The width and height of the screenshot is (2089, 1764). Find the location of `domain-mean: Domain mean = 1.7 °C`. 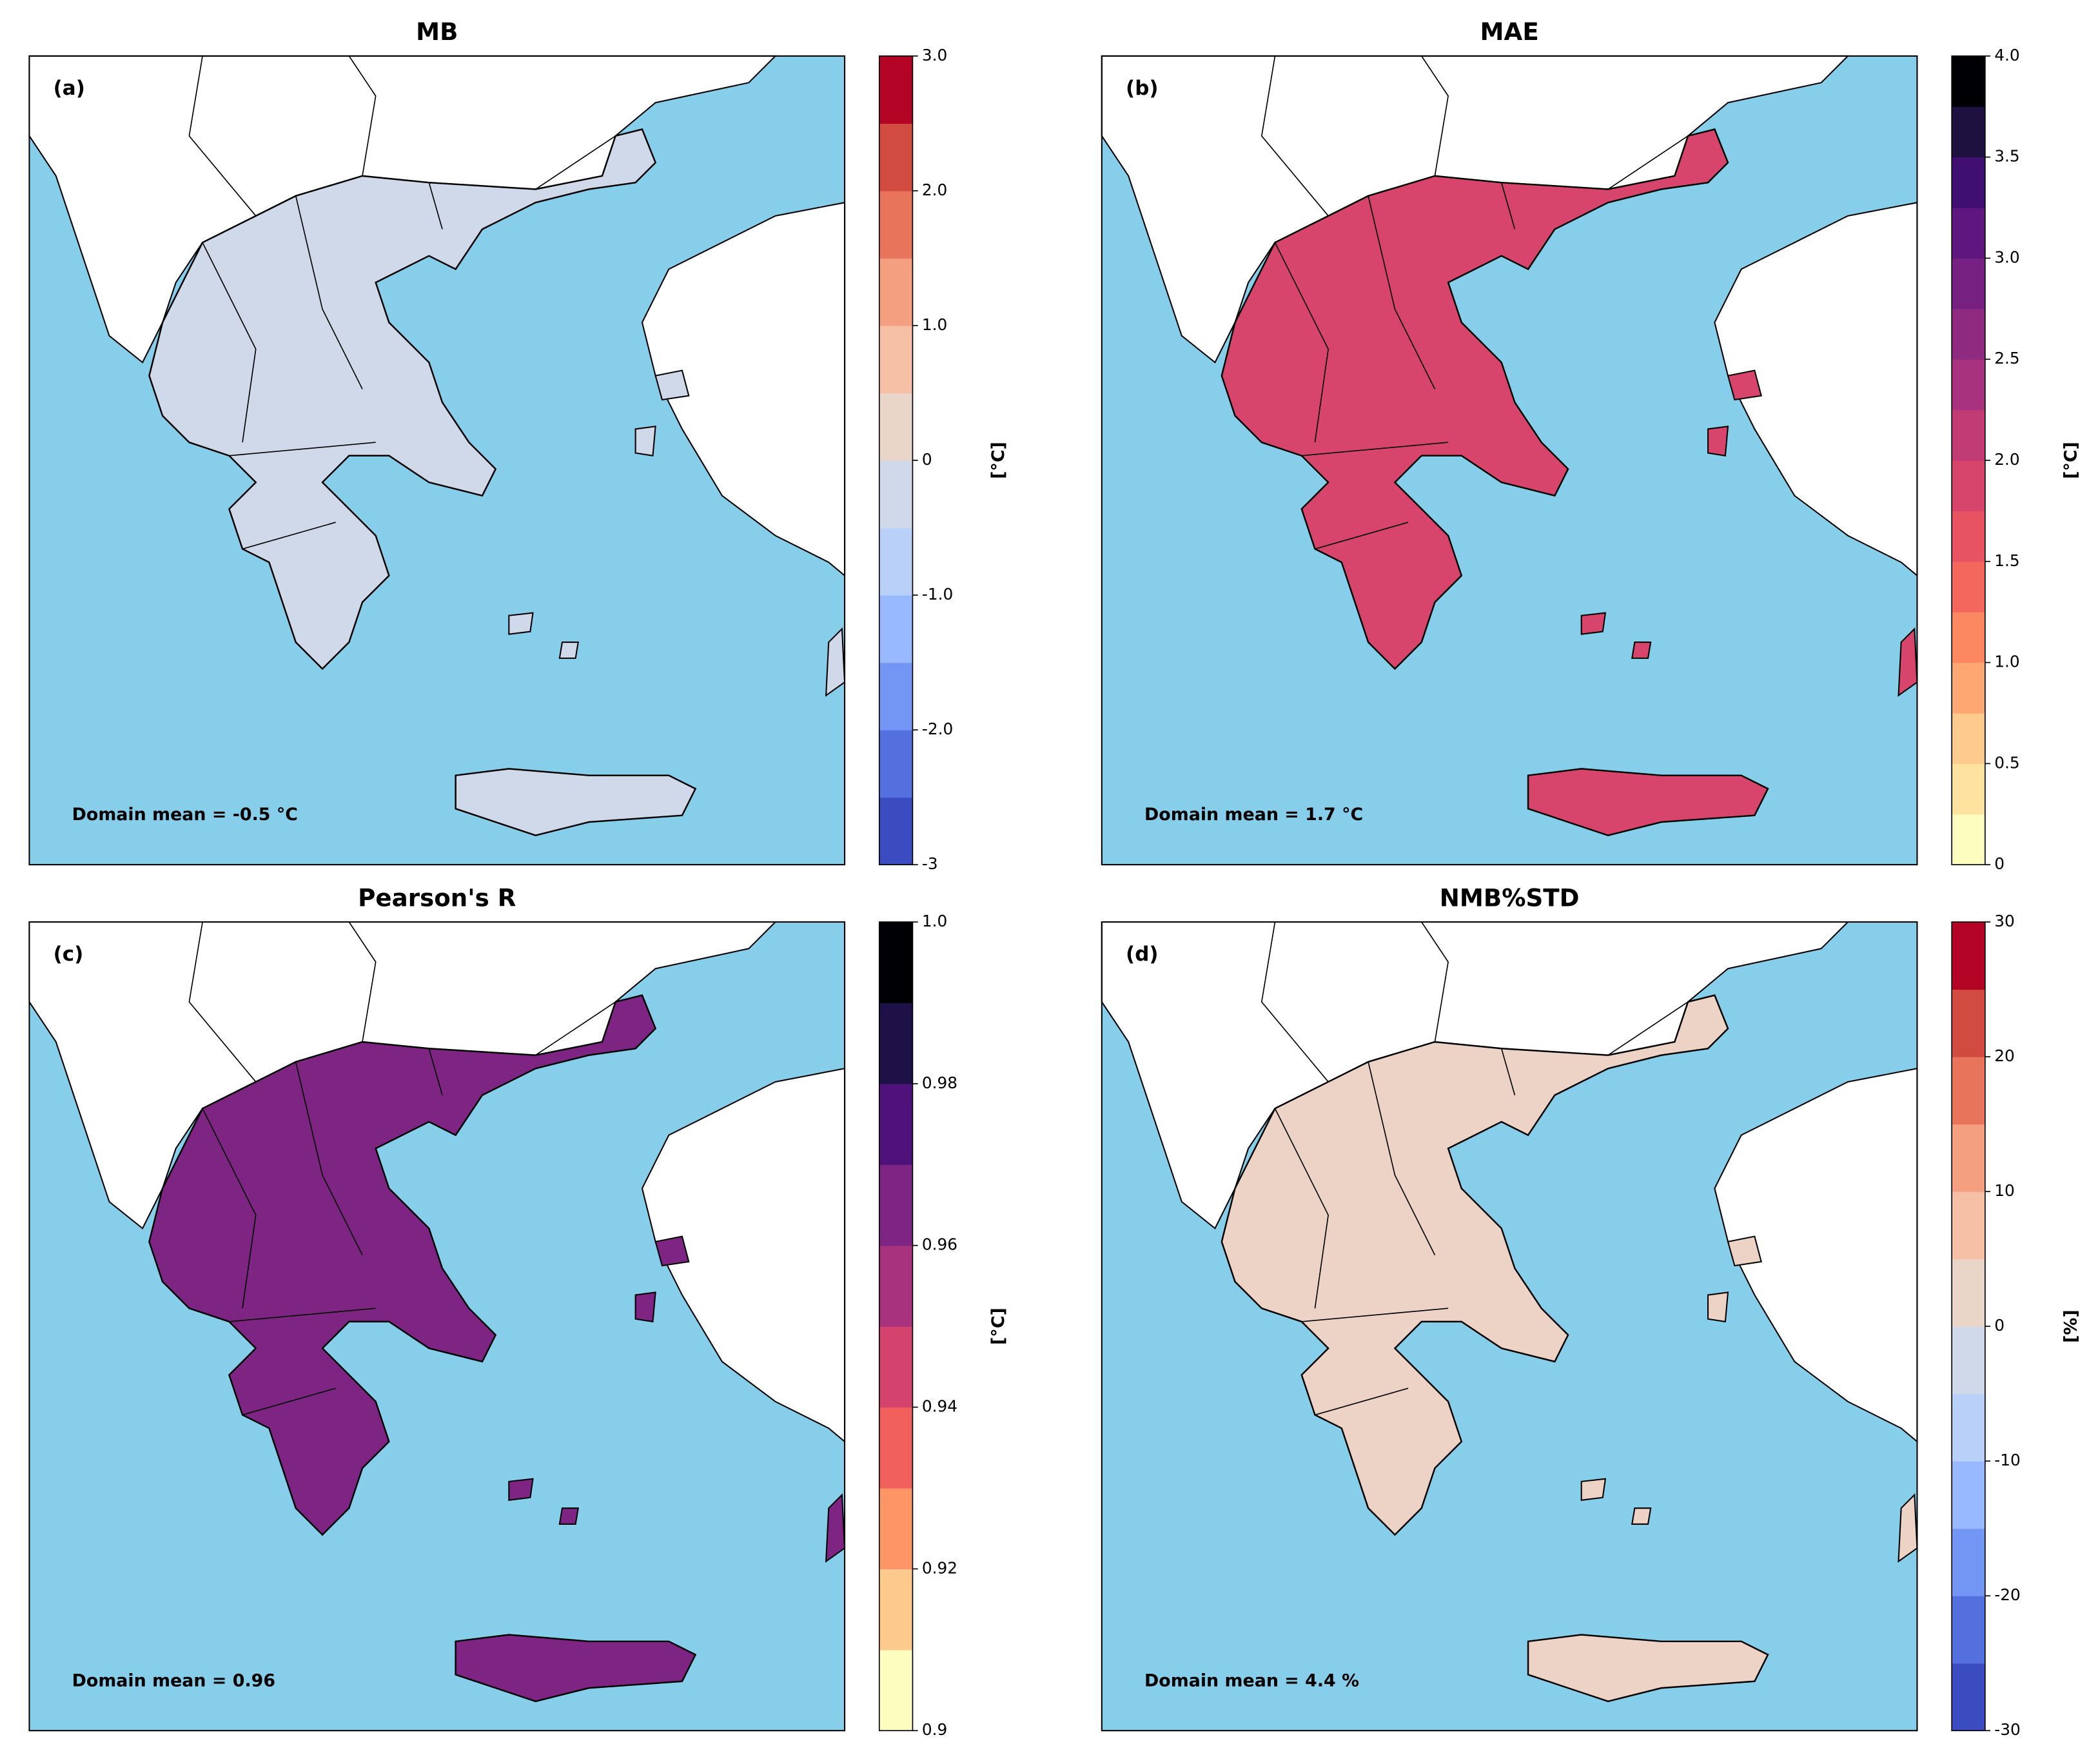

domain-mean: Domain mean = 1.7 °C is located at coordinates (1253, 815).